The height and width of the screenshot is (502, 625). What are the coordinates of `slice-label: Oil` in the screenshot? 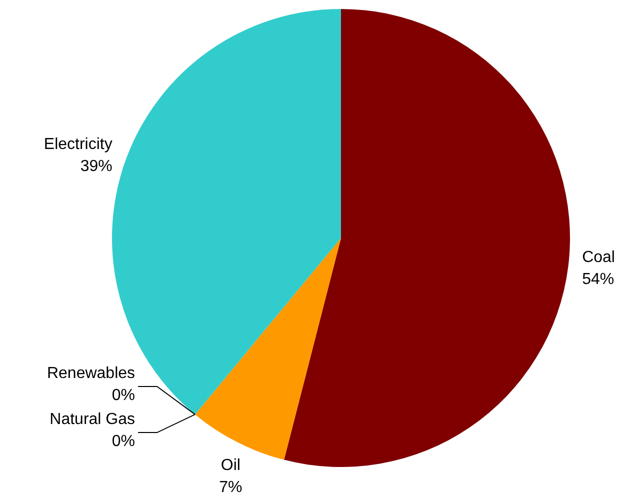 It's located at (230, 465).